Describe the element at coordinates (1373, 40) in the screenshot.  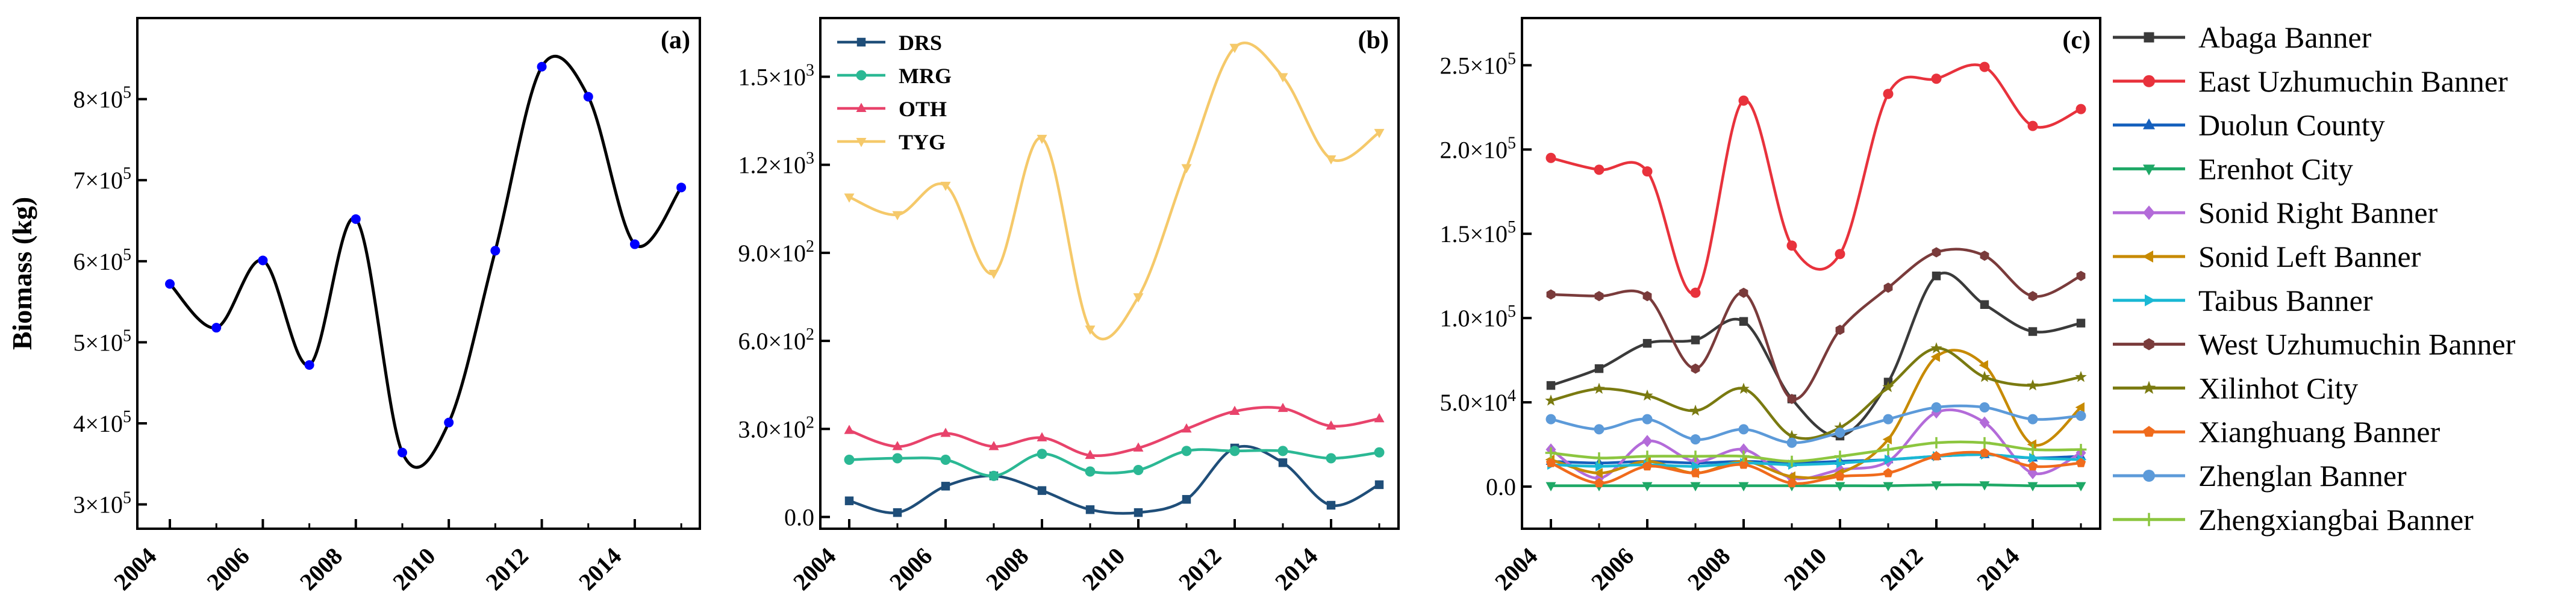
I see `panel-label: (b)` at that location.